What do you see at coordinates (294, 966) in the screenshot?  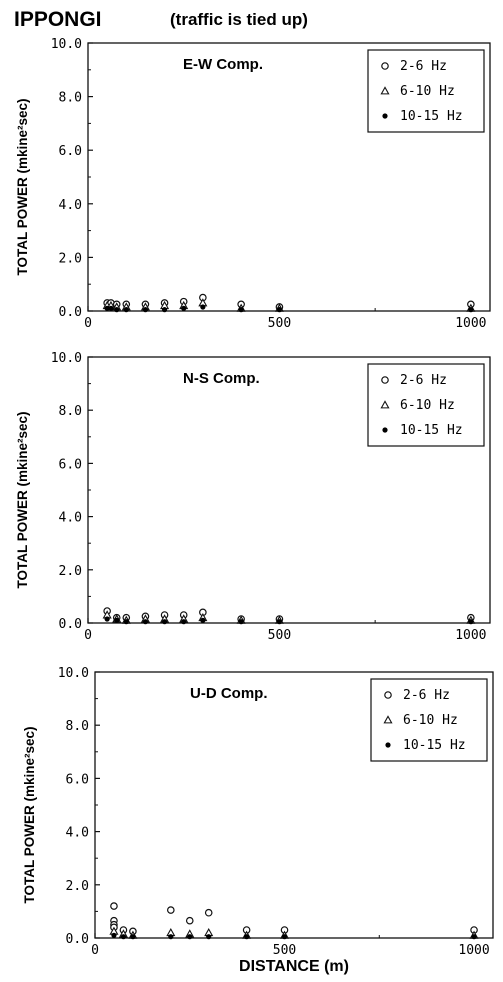 I see `x-axis-label: DISTANCE (m)` at bounding box center [294, 966].